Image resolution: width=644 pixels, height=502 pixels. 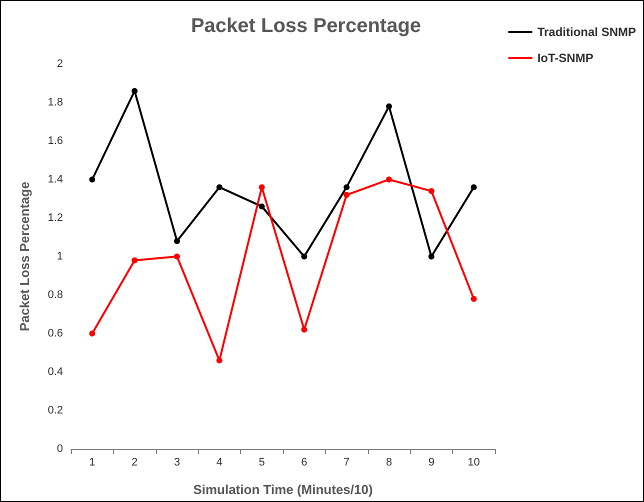 What do you see at coordinates (565, 58) in the screenshot?
I see `legend-label: IoT-SNMP` at bounding box center [565, 58].